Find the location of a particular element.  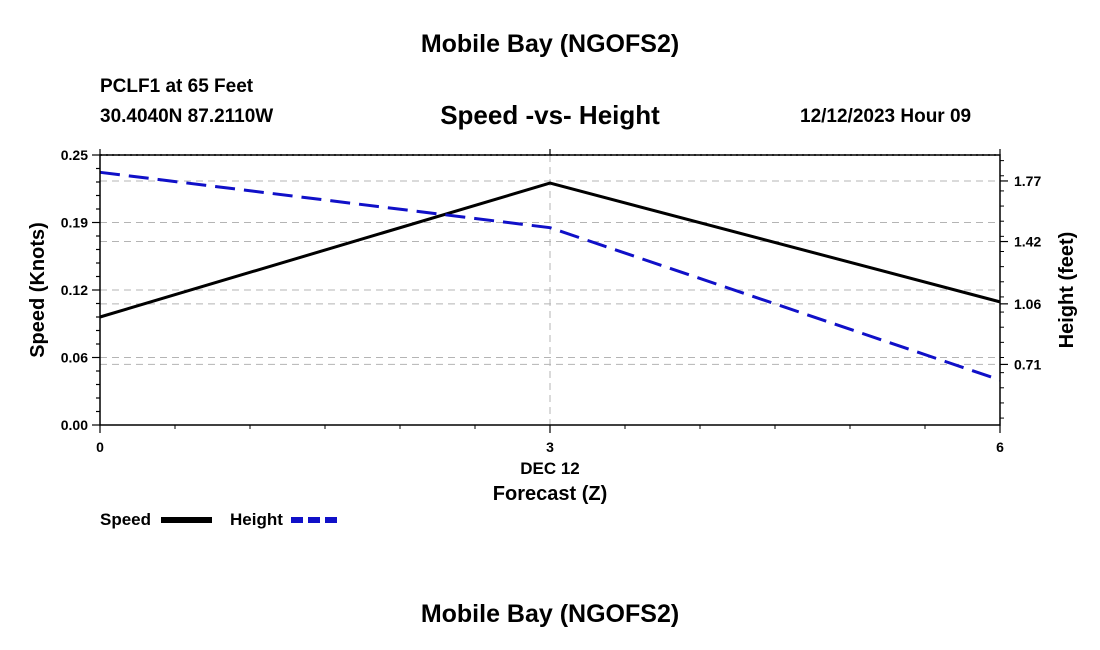

x-date-label: DEC 12 is located at coordinates (550, 468).